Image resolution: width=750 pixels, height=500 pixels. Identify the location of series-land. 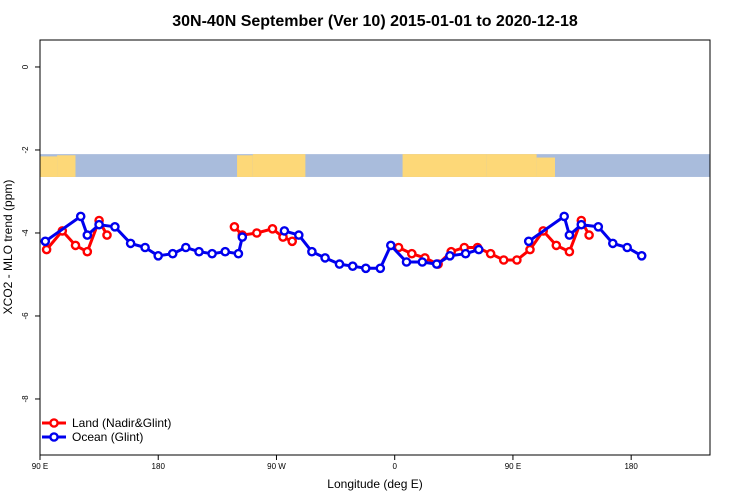
(317, 242).